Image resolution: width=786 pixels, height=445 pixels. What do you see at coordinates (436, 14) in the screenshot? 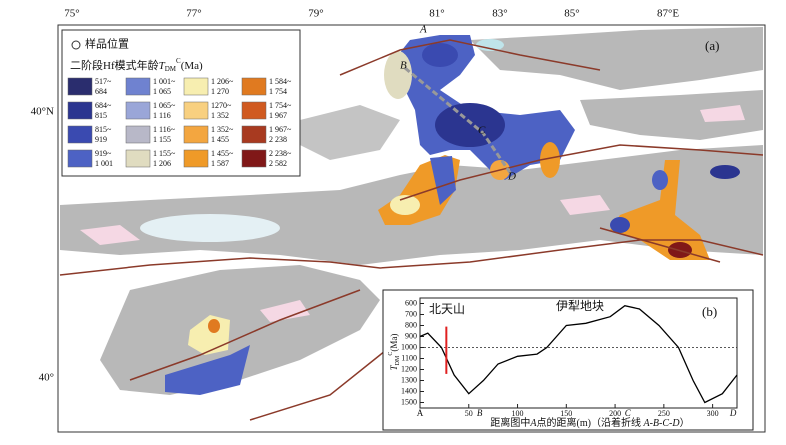
I see `lon-label: 81°` at bounding box center [436, 14].